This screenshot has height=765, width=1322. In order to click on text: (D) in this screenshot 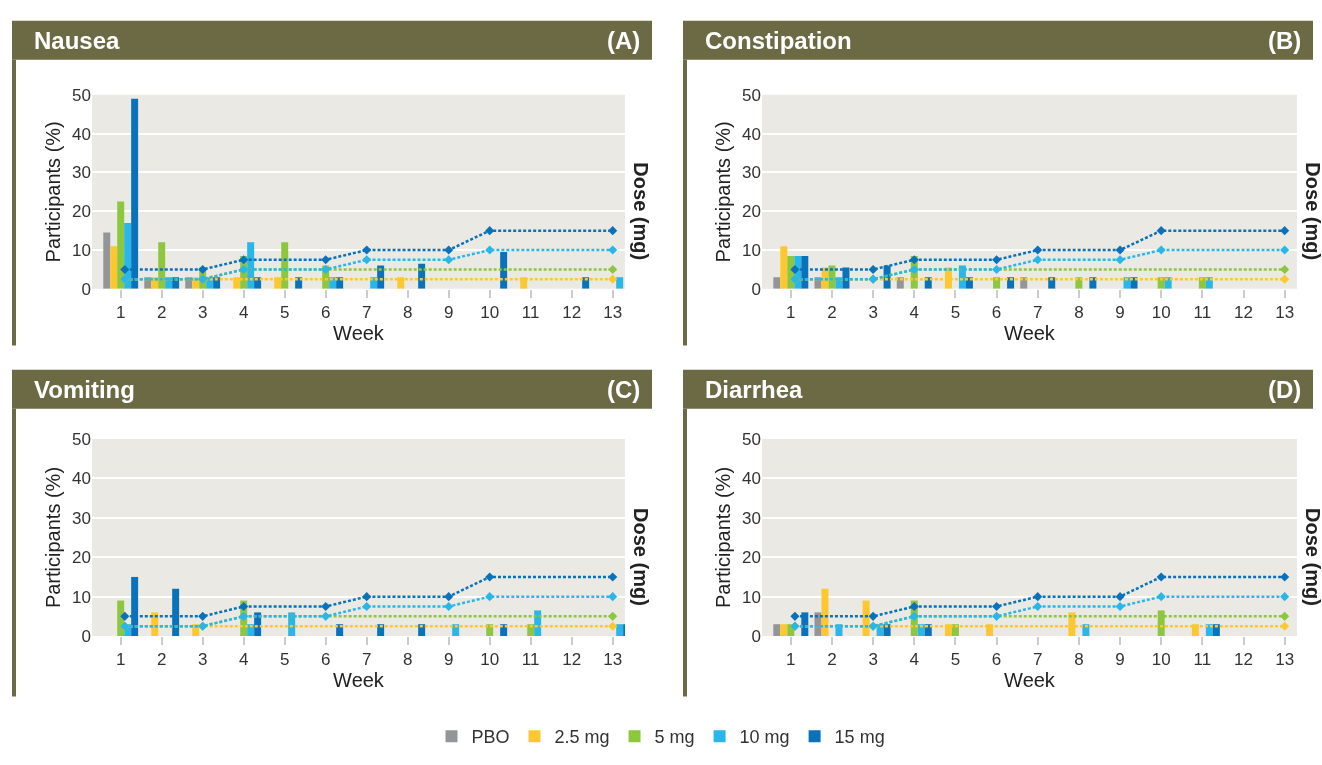, I will do `click(1285, 389)`.